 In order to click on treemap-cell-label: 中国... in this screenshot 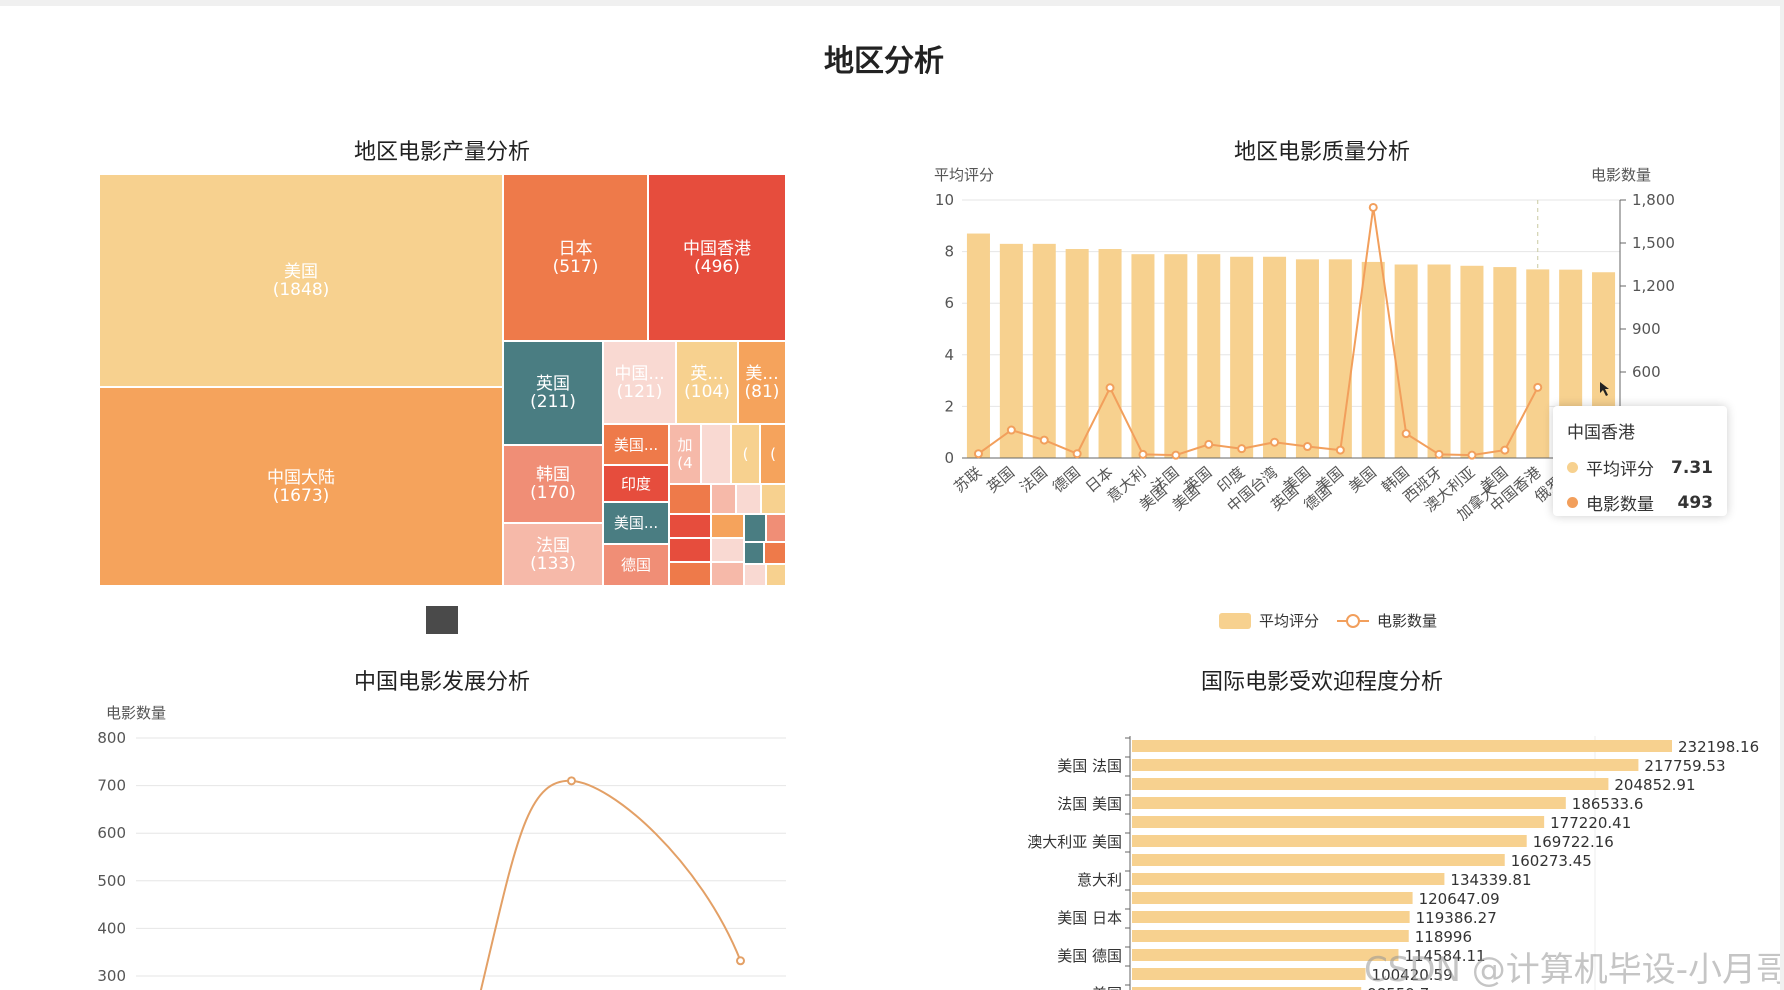, I will do `click(639, 373)`.